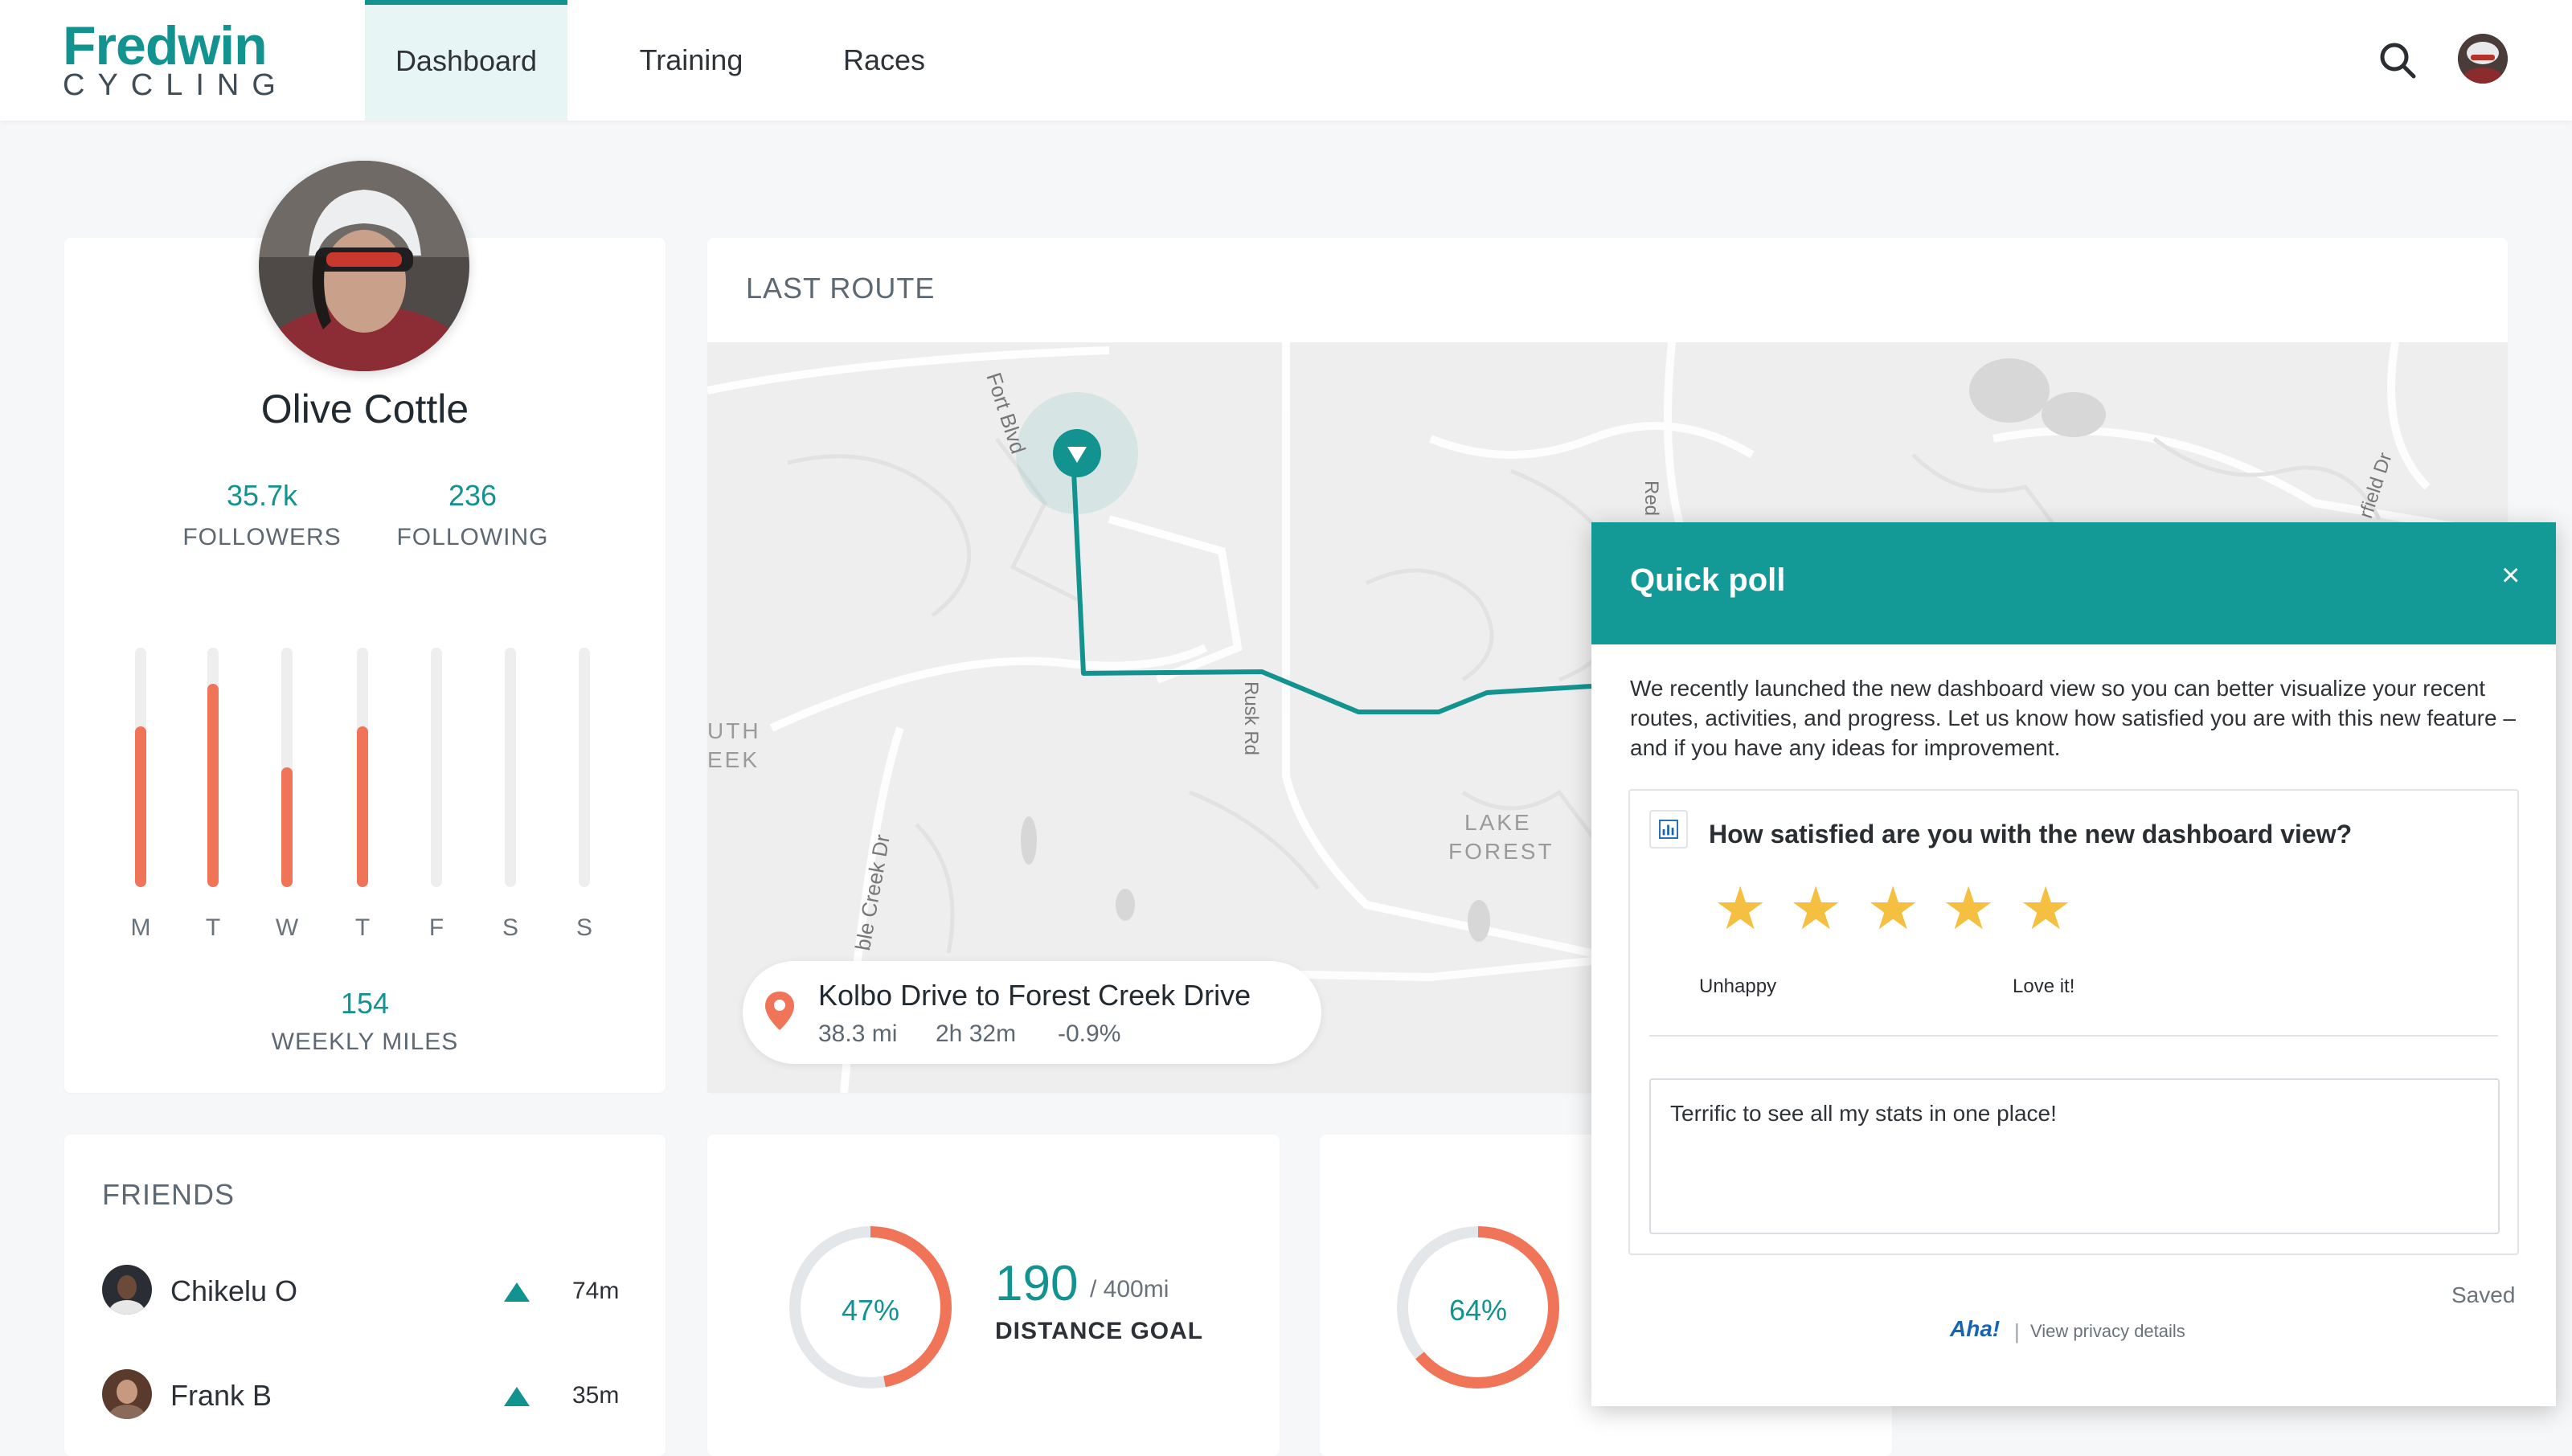 The width and height of the screenshot is (2572, 1456). Describe the element at coordinates (691, 59) in the screenshot. I see `nav-tab-training: Training` at that location.